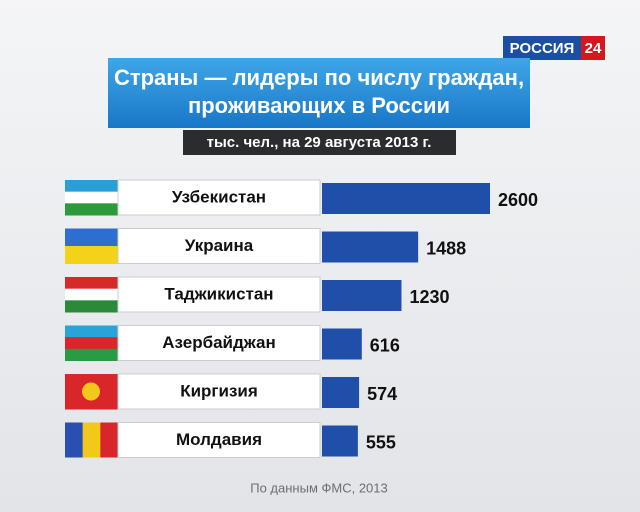  What do you see at coordinates (429, 297) in the screenshot?
I see `value-label: 1230` at bounding box center [429, 297].